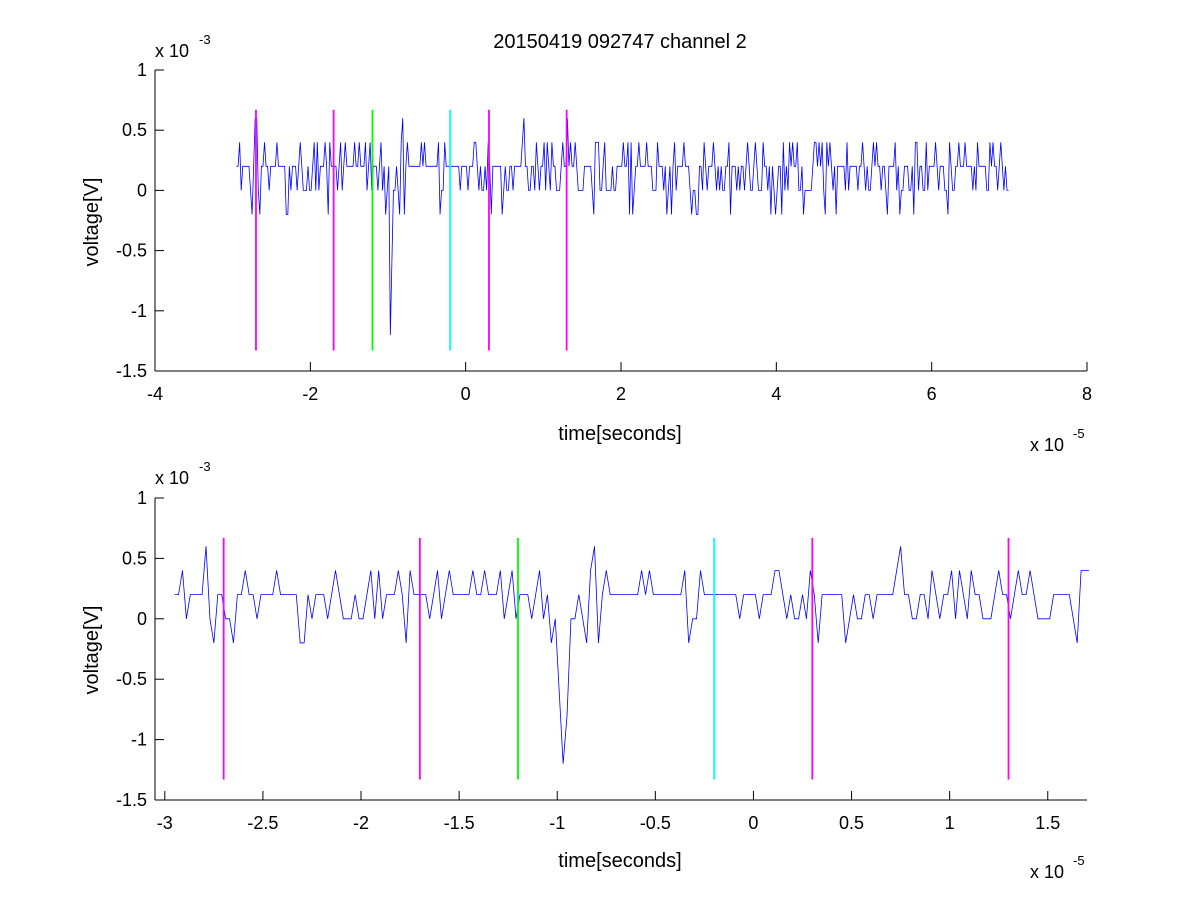 The height and width of the screenshot is (901, 1200). What do you see at coordinates (620, 42) in the screenshot?
I see `chart-title: 20150419 092747 channel 2` at bounding box center [620, 42].